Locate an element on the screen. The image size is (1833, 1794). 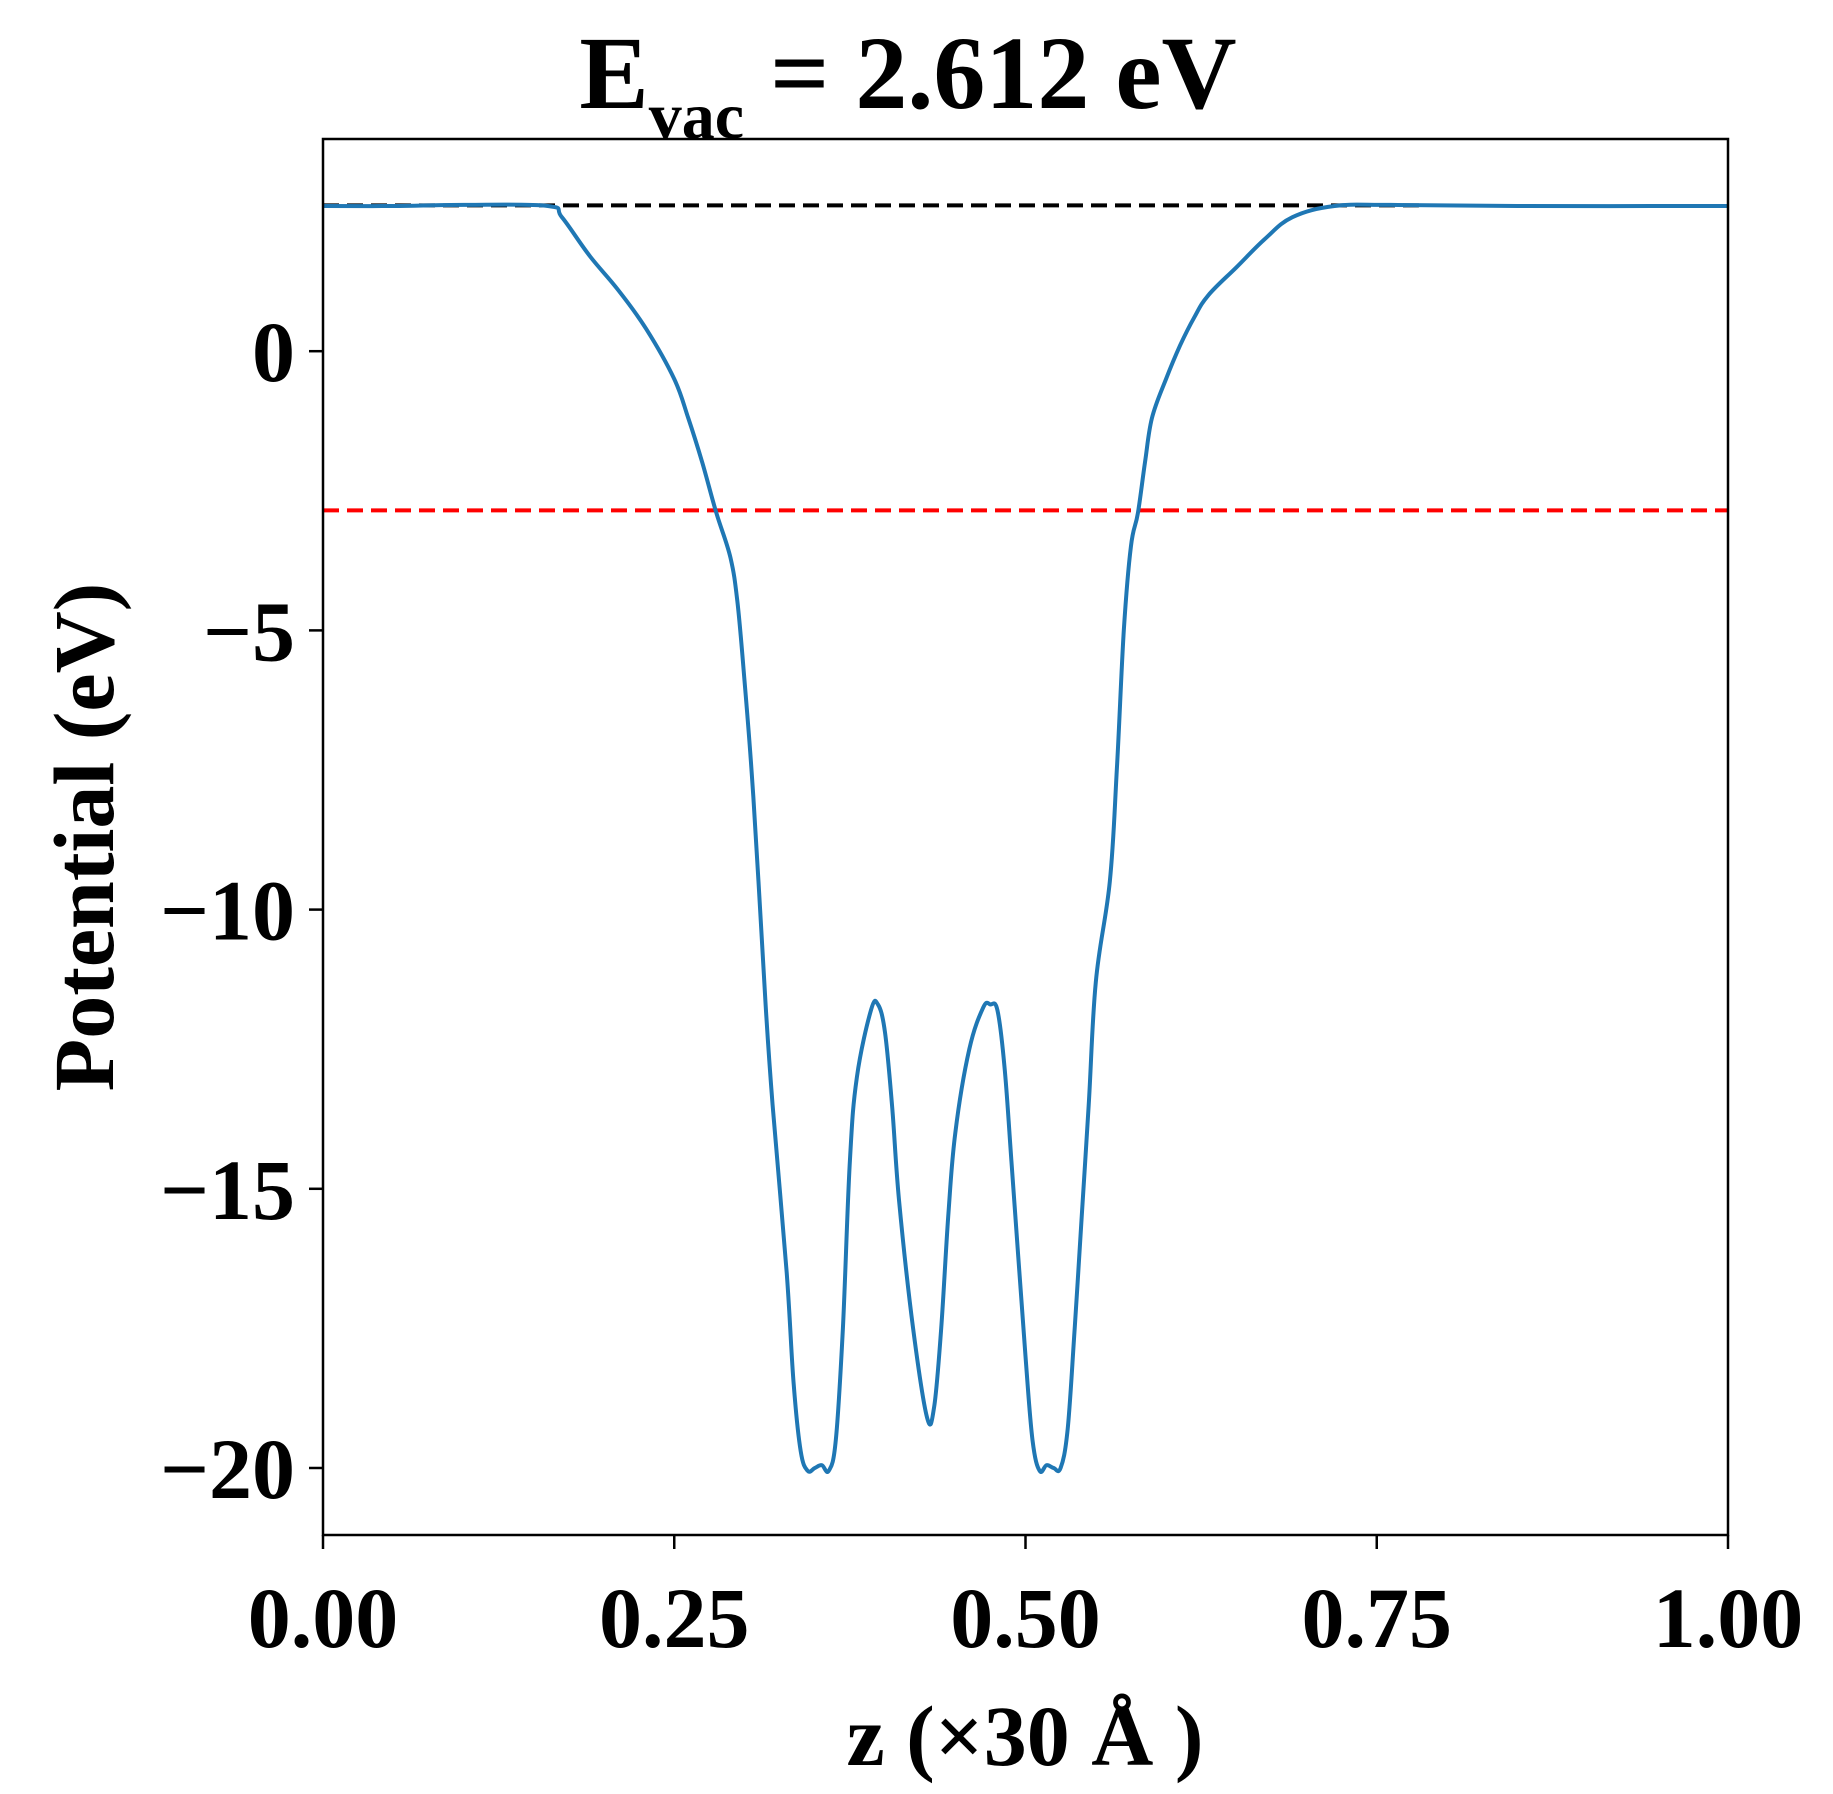
title-subscript: vac is located at coordinates (696, 116).